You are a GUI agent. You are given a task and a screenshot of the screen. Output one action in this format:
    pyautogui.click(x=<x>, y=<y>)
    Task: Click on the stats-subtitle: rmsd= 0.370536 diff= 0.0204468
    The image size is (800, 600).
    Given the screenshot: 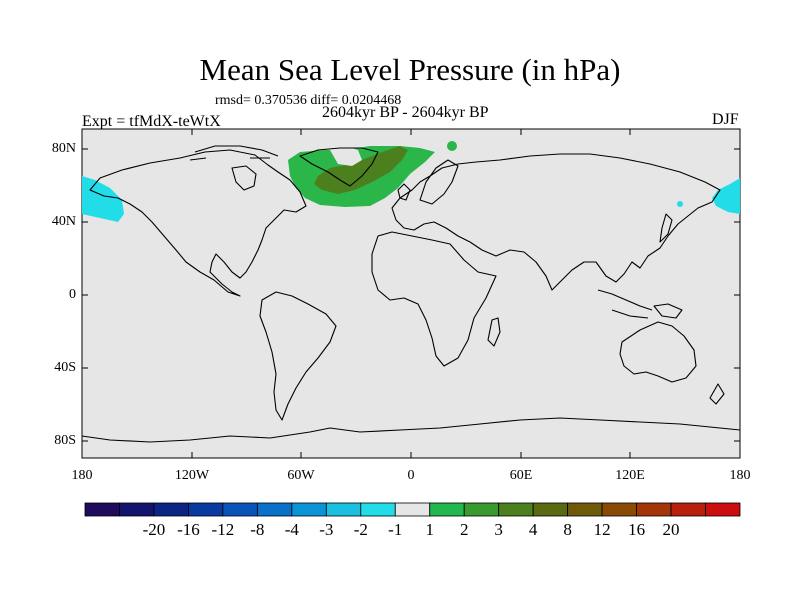 What is the action you would take?
    pyautogui.click(x=308, y=100)
    